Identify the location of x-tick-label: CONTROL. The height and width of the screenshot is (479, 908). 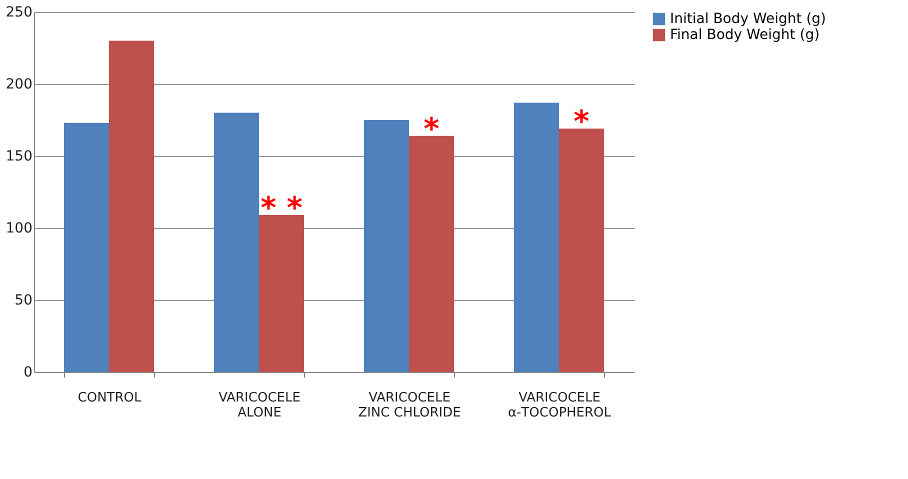
(110, 398).